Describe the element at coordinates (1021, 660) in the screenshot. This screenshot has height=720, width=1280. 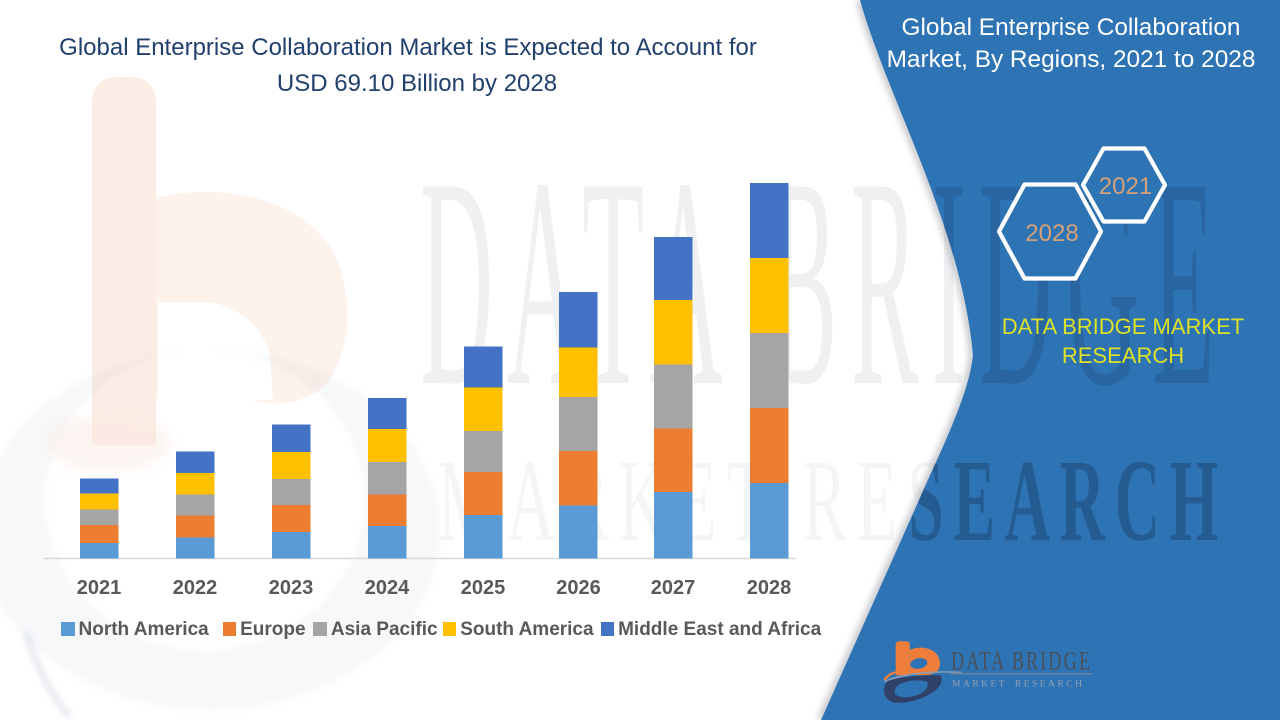
I see `svg-text: DATA BRIDGE` at that location.